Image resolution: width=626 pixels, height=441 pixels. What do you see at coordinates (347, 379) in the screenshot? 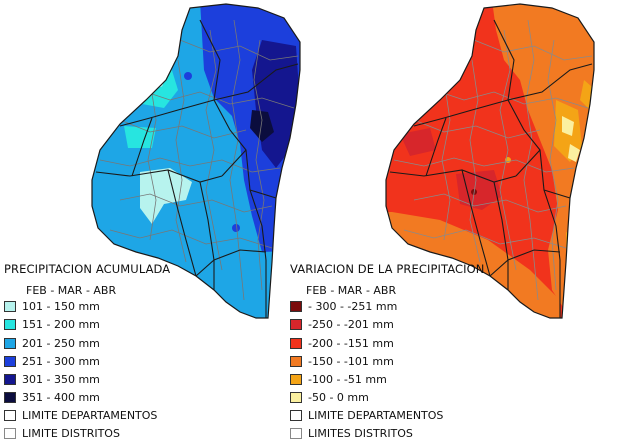
I see `legend-label: -100 - -51 mm` at bounding box center [347, 379].